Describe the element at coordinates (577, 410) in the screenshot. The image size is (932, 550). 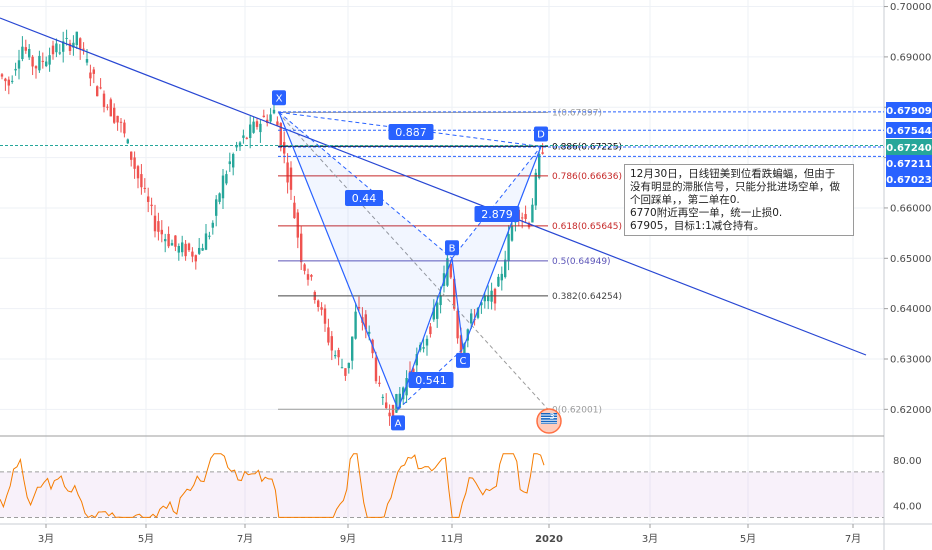
I see `fib-label-6: 0(0.62001)` at that location.